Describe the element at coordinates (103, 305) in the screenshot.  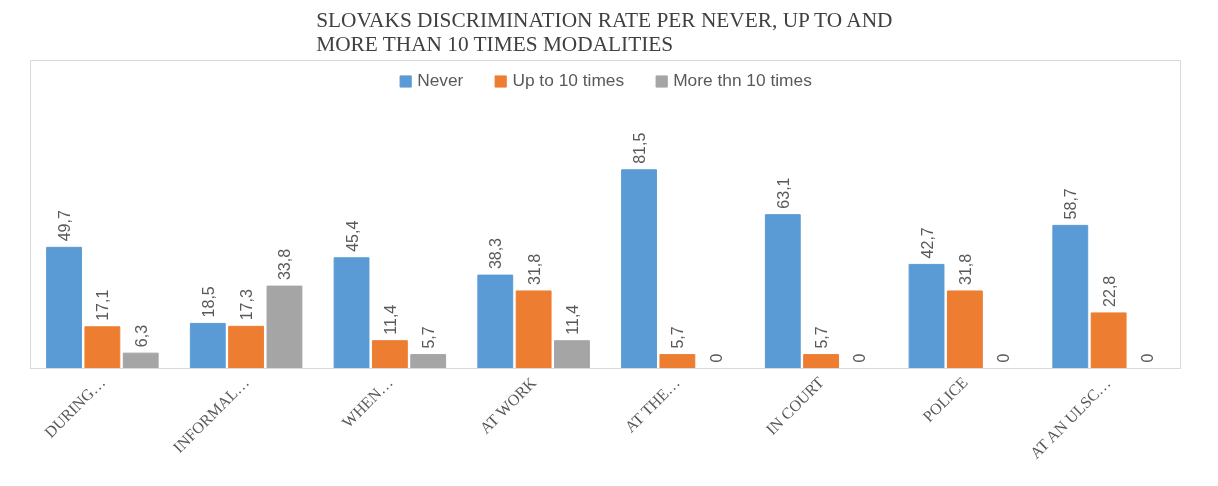
I see `data-label: 17,1` at that location.